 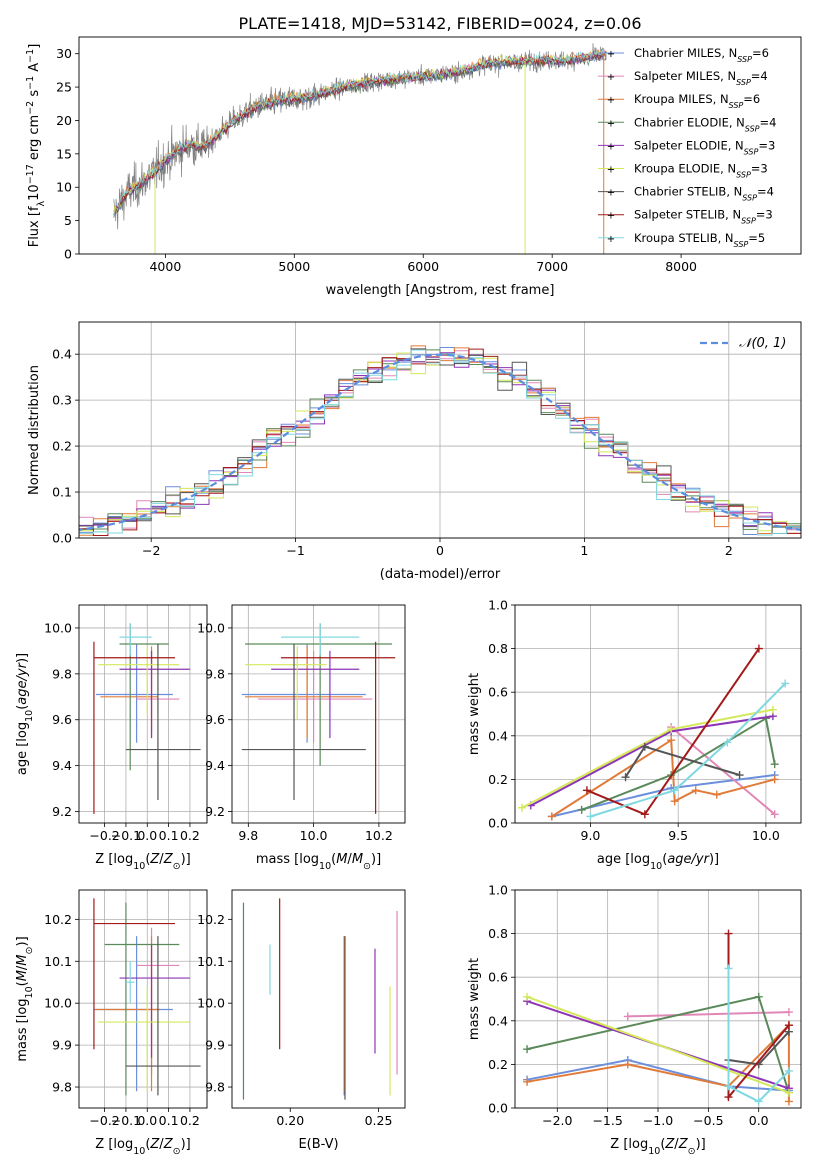 I want to click on legend-entry: Kroupa ELODIE, NSSP=3, so click(x=701, y=171).